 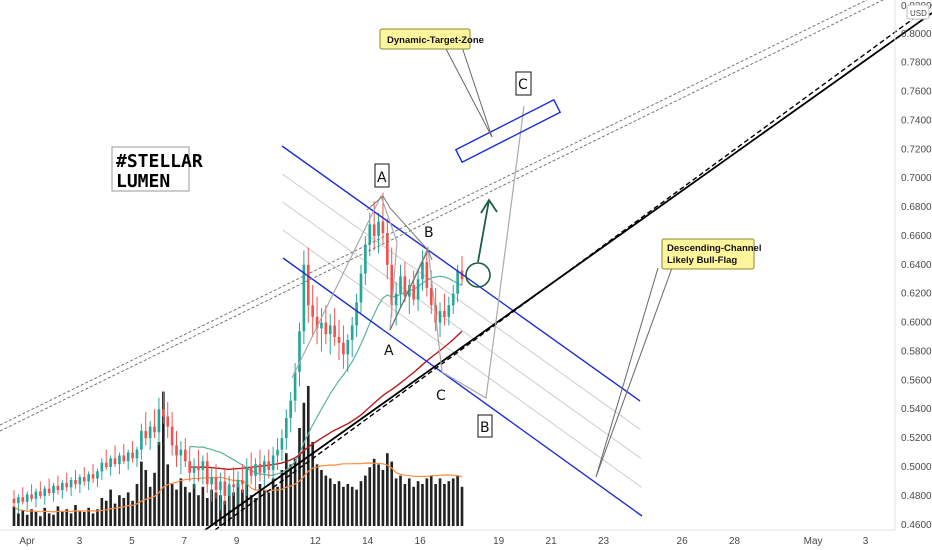 I want to click on x-tick-label: 16, so click(x=421, y=541).